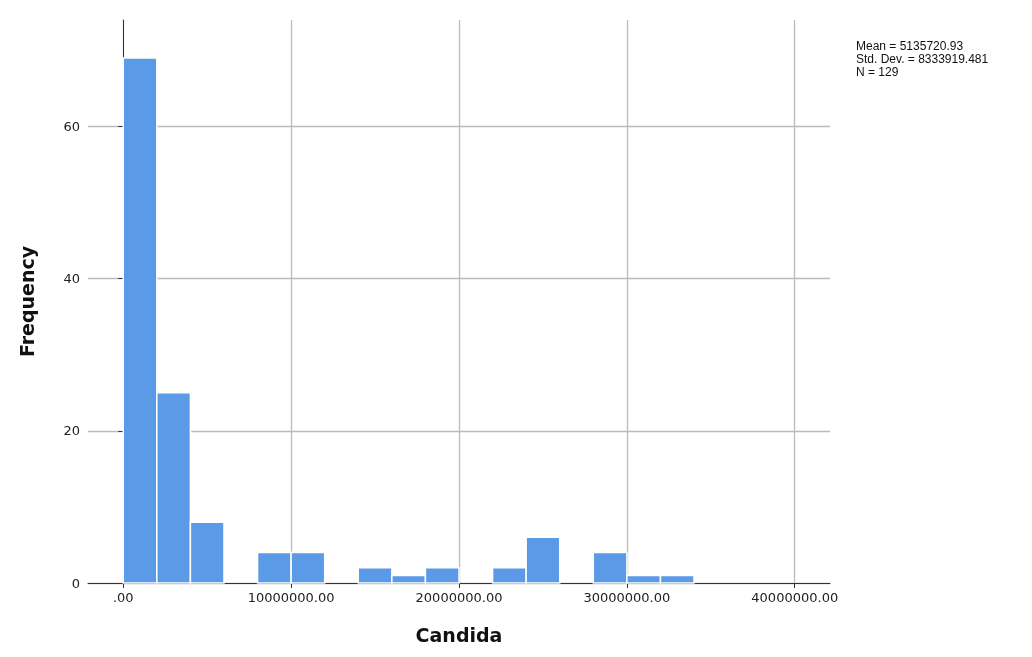 The width and height of the screenshot is (1032, 657). I want to click on y-tick-label: 60, so click(71, 127).